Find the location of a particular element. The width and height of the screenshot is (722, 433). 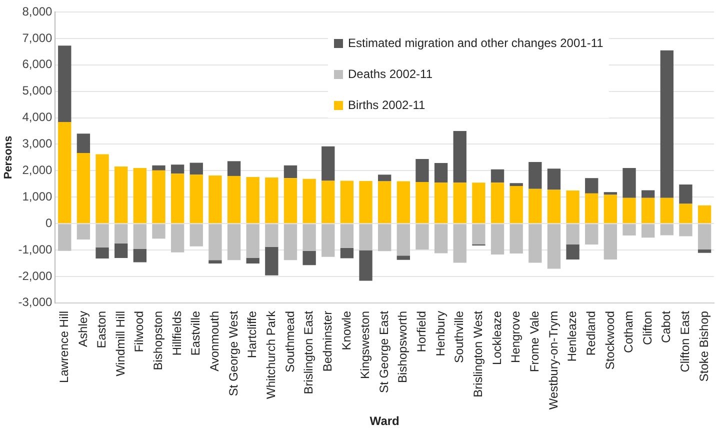

x-tick-label: Ashley is located at coordinates (83, 328).